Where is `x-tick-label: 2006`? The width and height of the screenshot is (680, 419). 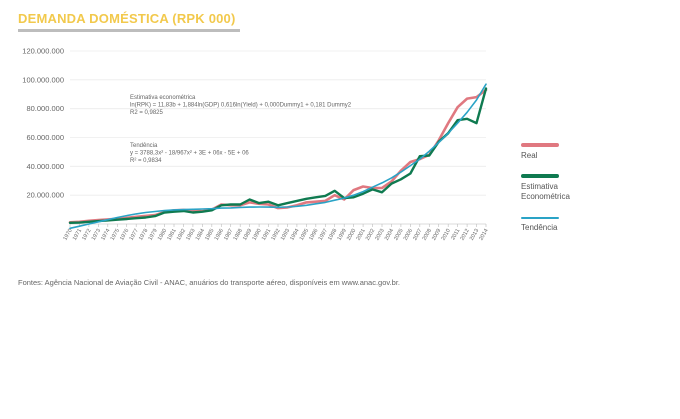 x-tick-label: 2006 is located at coordinates (408, 235).